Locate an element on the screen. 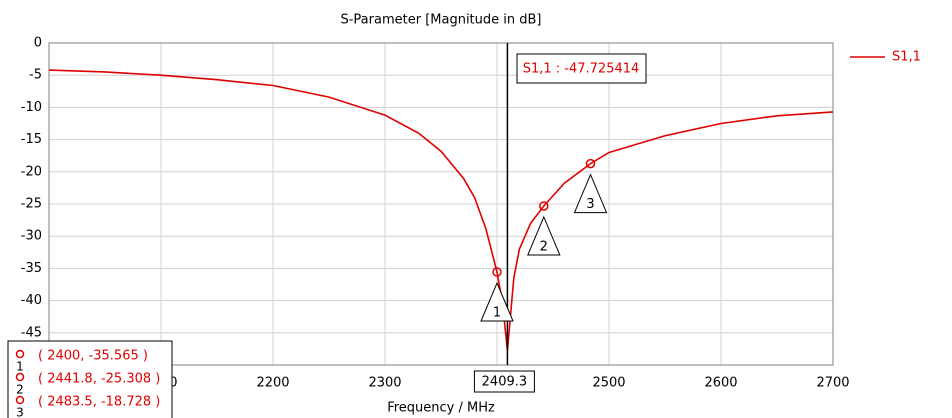  legend-label: S1,1 is located at coordinates (906, 57).